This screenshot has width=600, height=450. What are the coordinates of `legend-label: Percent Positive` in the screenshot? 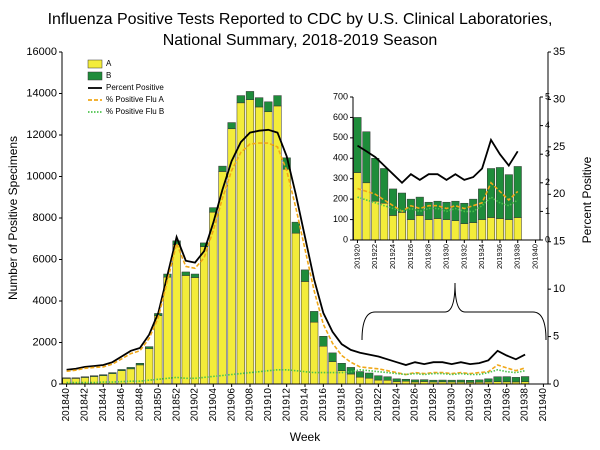 It's located at (135, 87).